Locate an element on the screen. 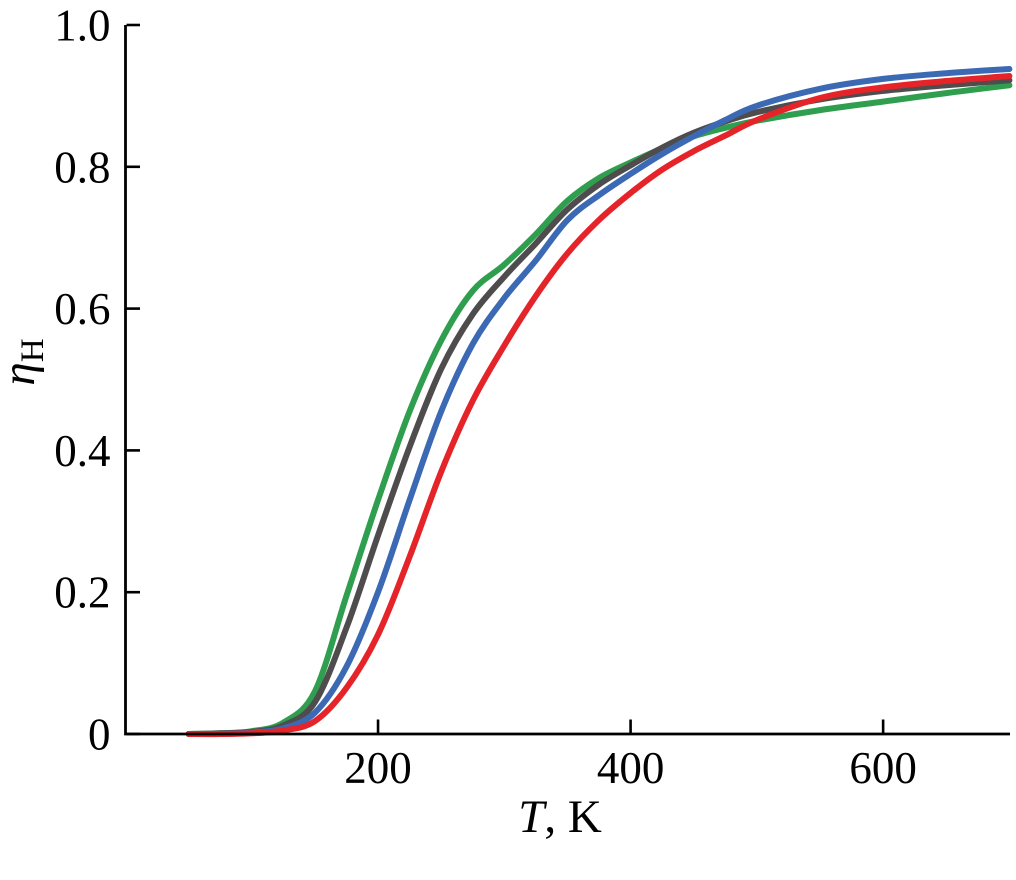 Image resolution: width=1016 pixels, height=880 pixels. x-tick-label: 200 is located at coordinates (378, 768).